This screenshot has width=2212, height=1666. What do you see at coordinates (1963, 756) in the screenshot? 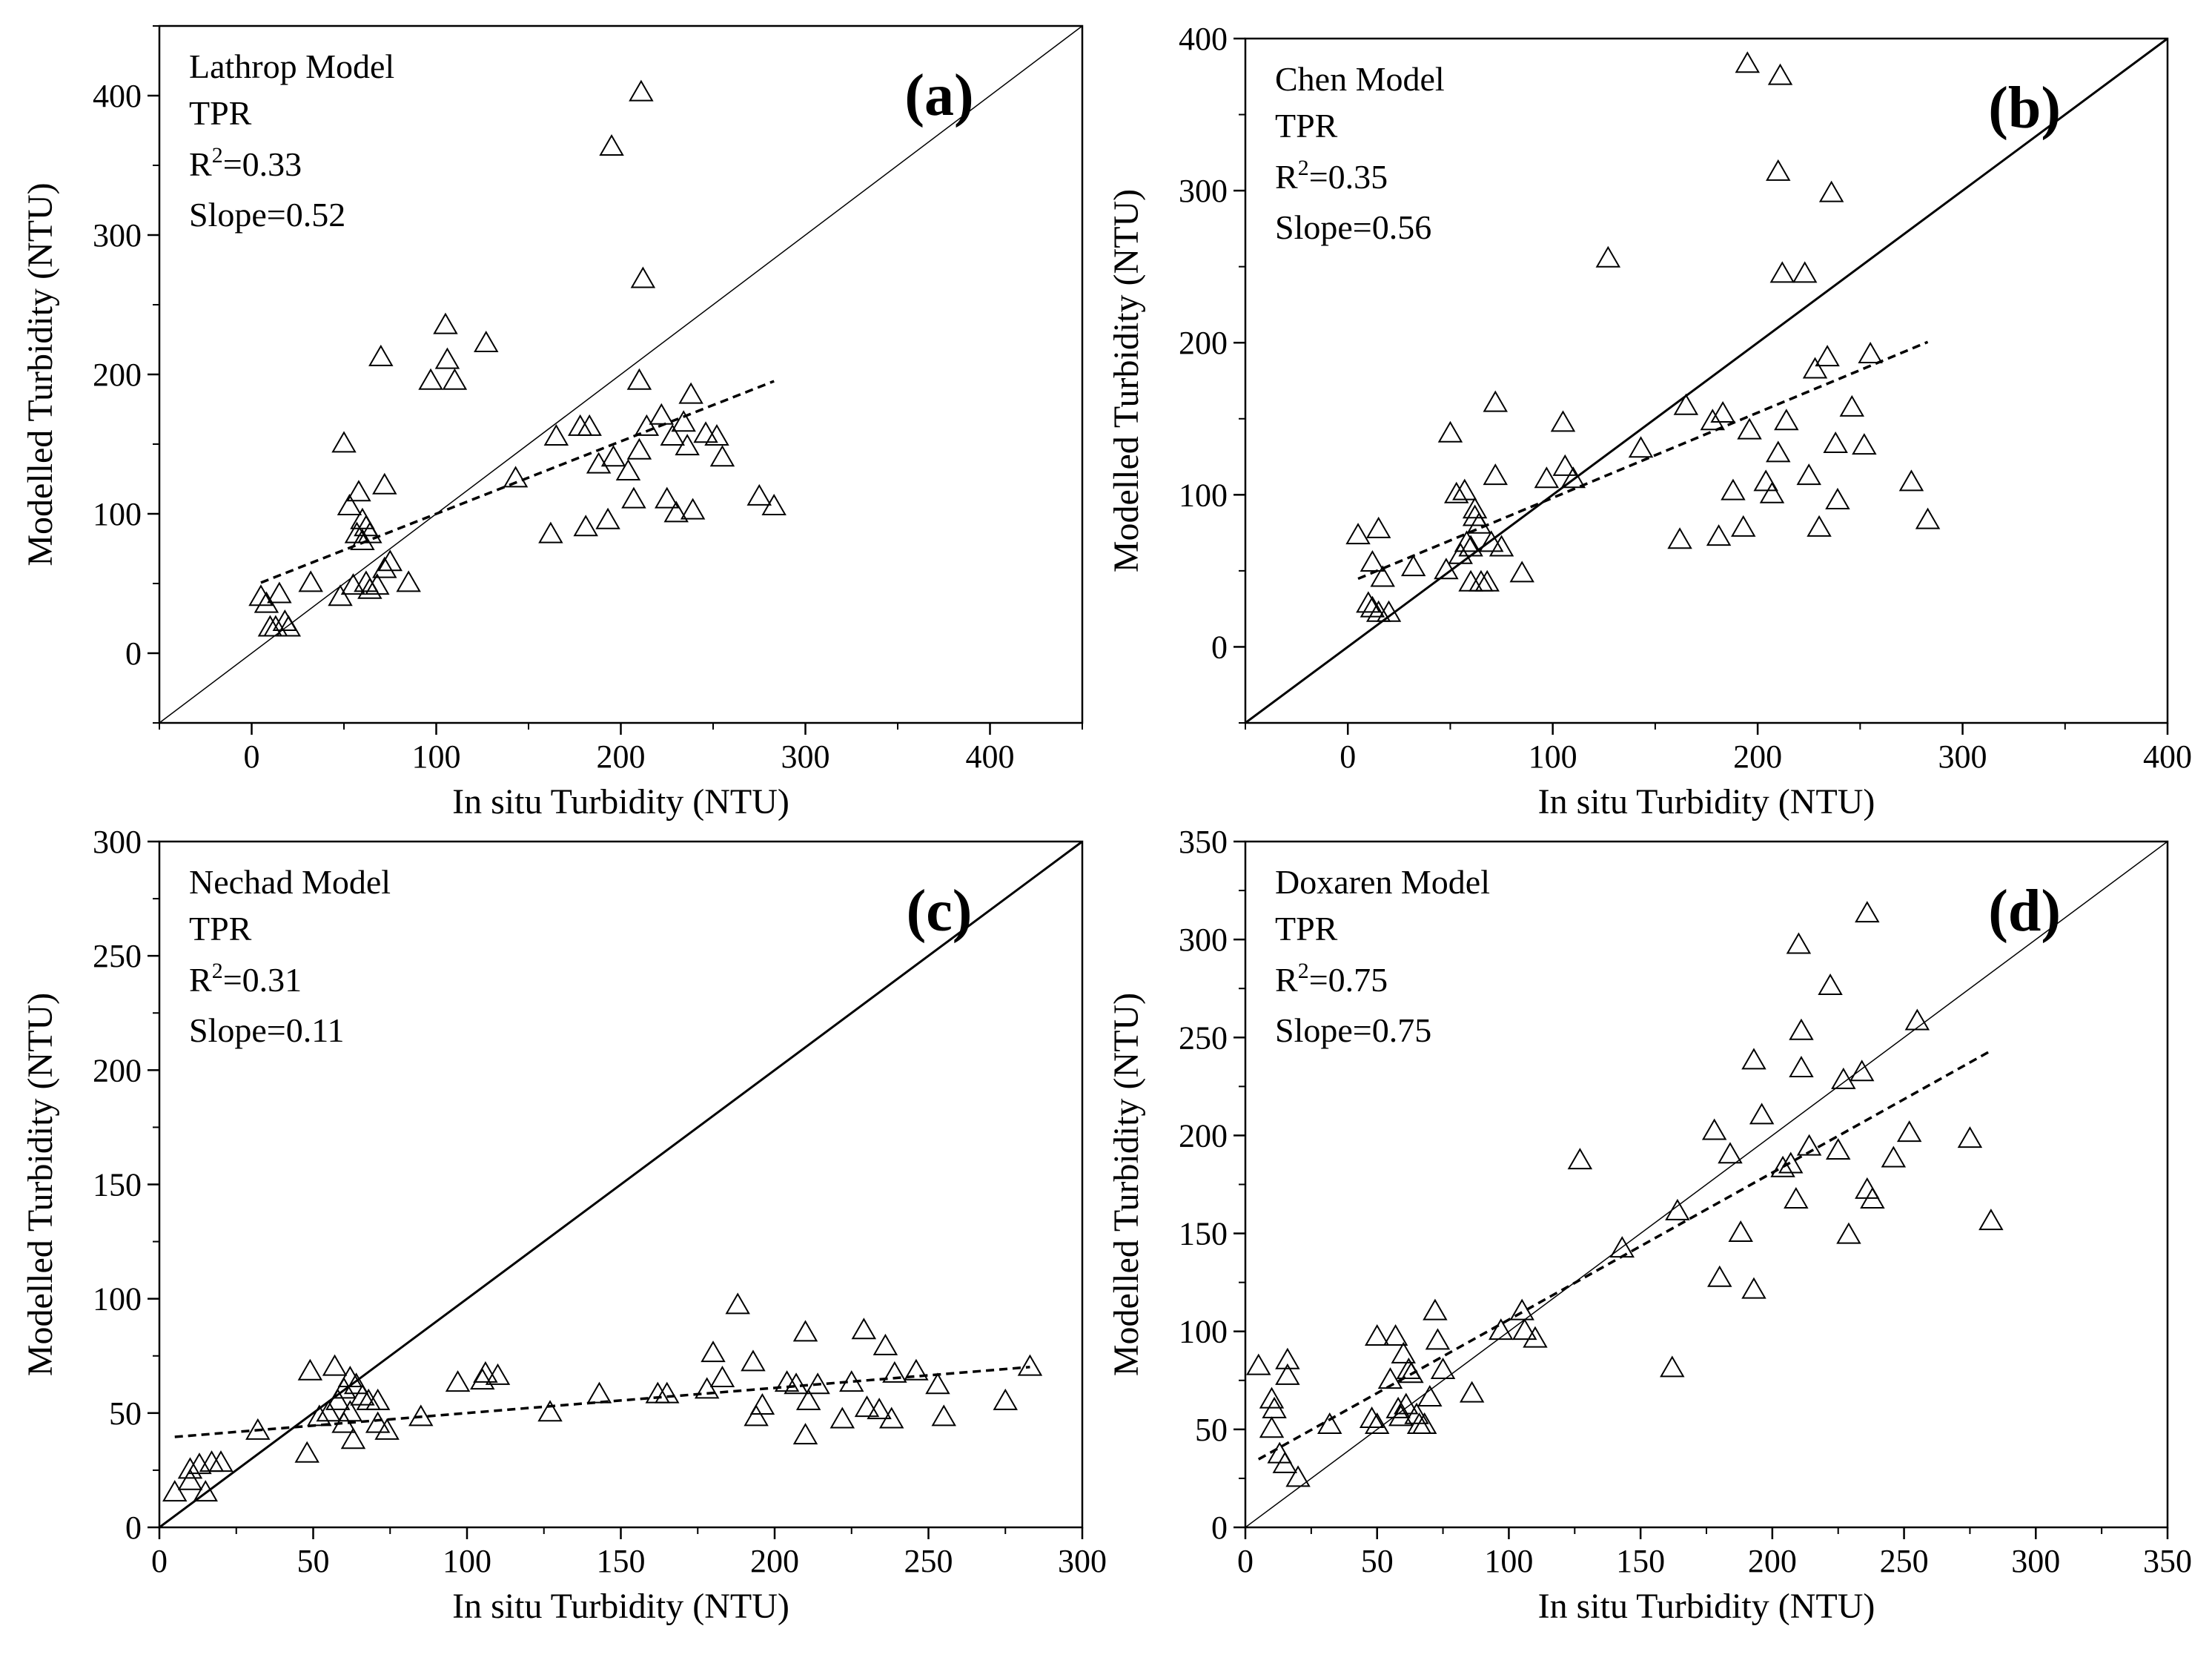
I see `x-tick-label: 300` at bounding box center [1963, 756].